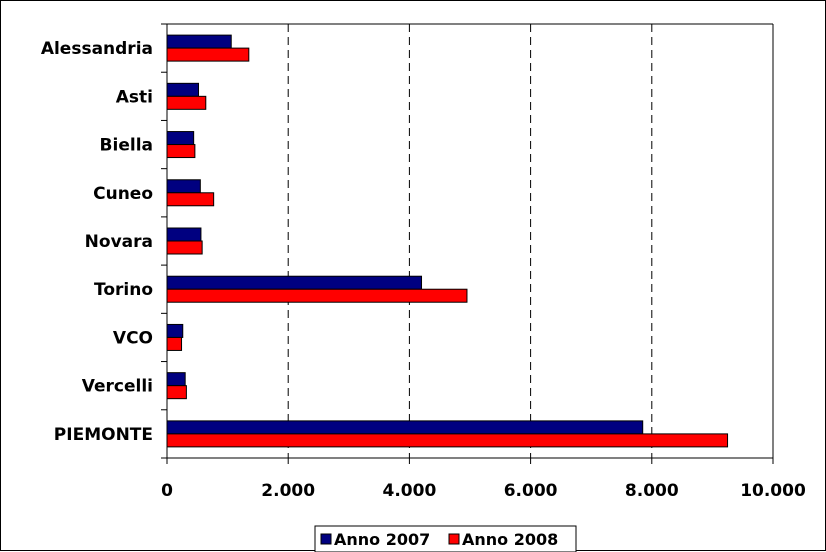  What do you see at coordinates (176, 379) in the screenshot?
I see `bar-anno-2007-vercelli` at bounding box center [176, 379].